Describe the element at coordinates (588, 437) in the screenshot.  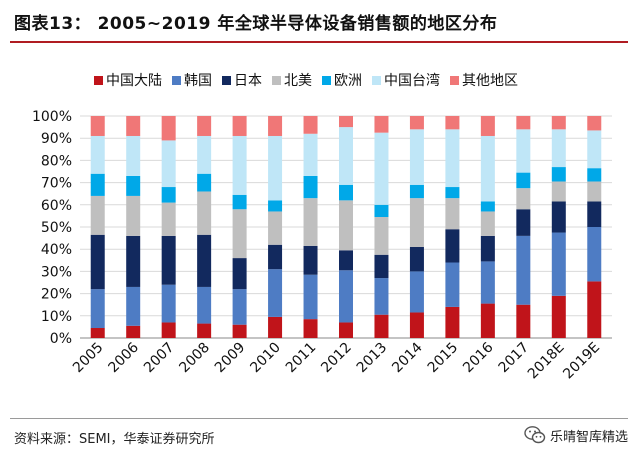
I see `watermark-label: 乐晴智库精选` at that location.